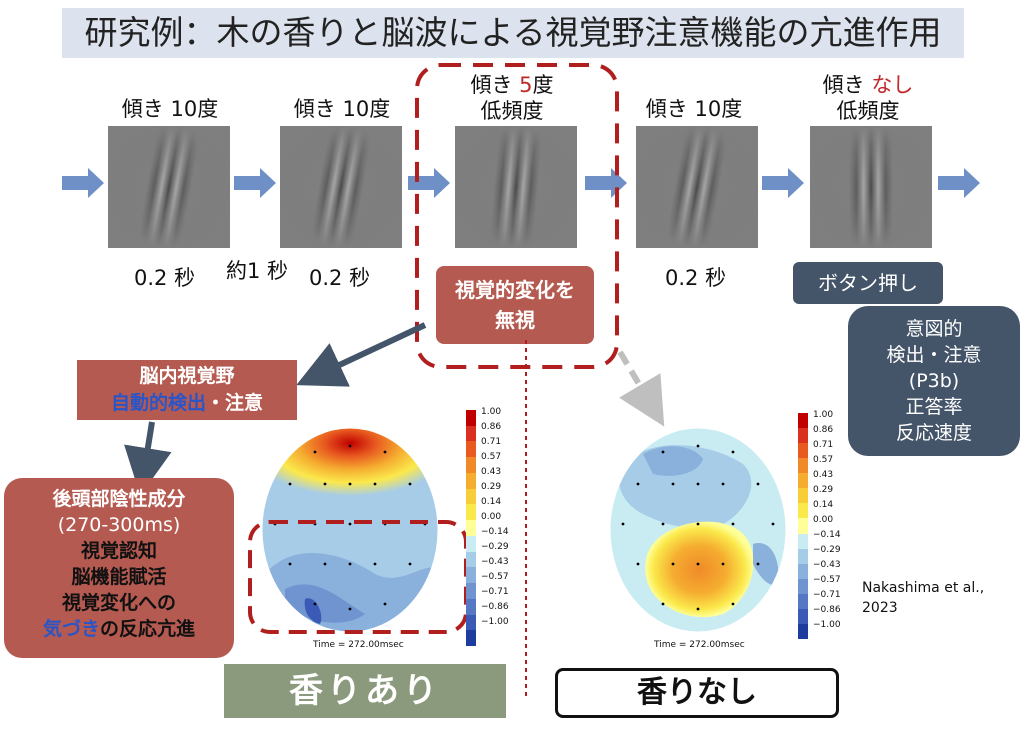 The width and height of the screenshot is (1023, 742). I want to click on electrode-dots, so click(350, 527).